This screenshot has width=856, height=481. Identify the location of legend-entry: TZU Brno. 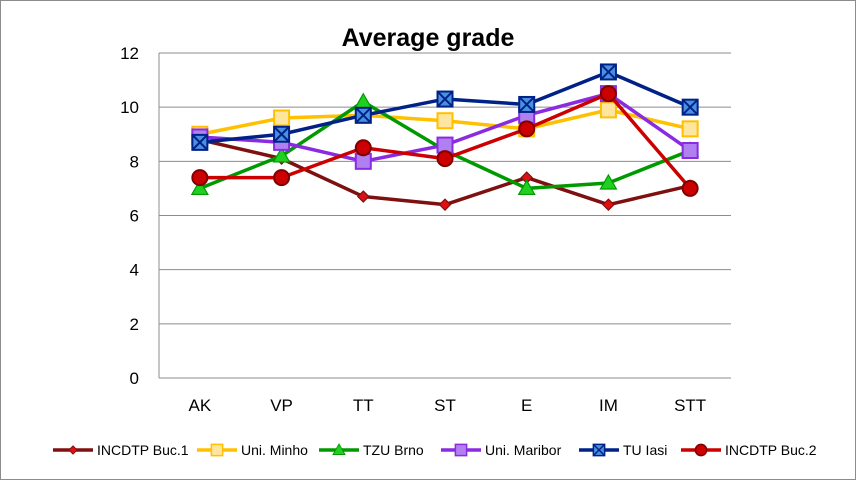
(371, 450).